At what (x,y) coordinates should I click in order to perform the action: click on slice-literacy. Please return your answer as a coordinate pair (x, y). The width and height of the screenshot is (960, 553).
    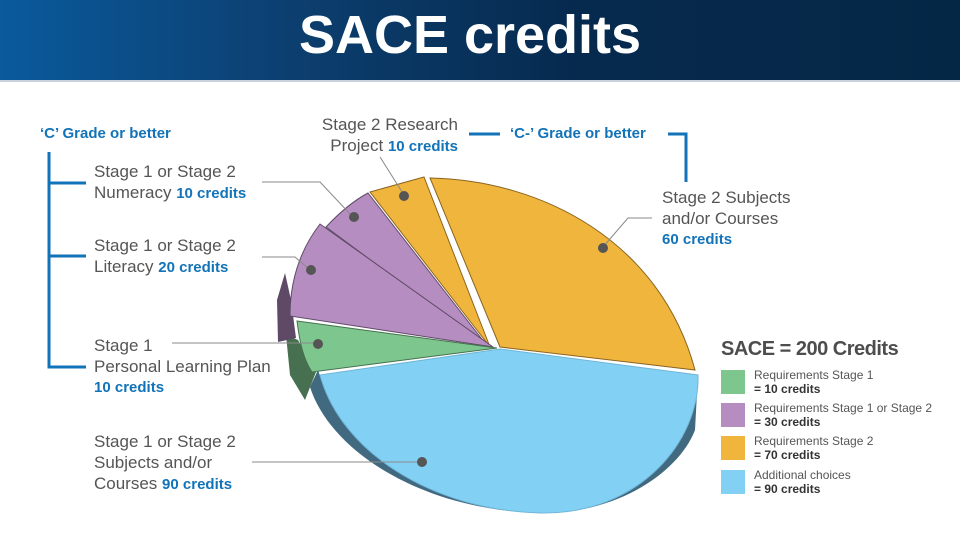
    Looking at the image, I should click on (391, 285).